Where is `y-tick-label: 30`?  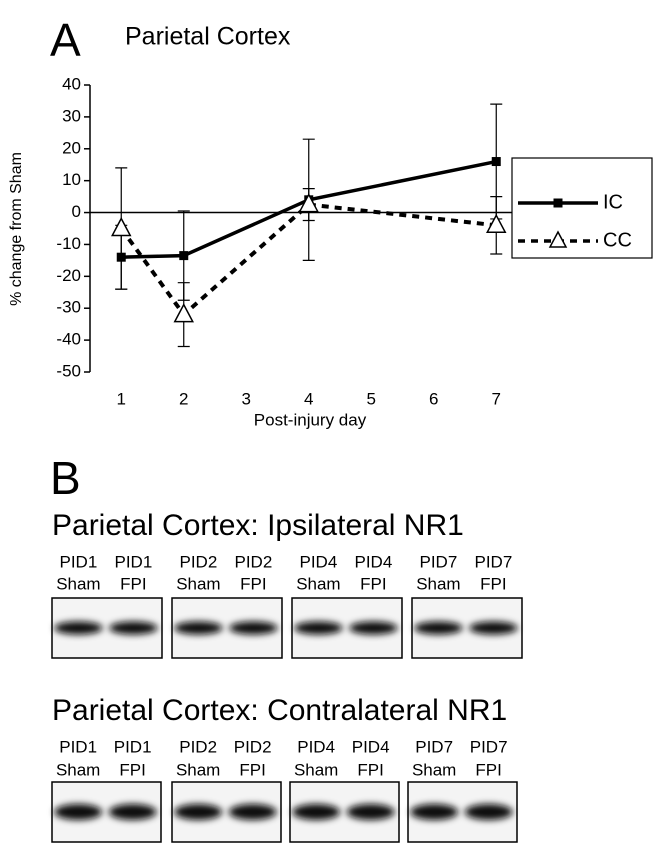 y-tick-label: 30 is located at coordinates (71, 115).